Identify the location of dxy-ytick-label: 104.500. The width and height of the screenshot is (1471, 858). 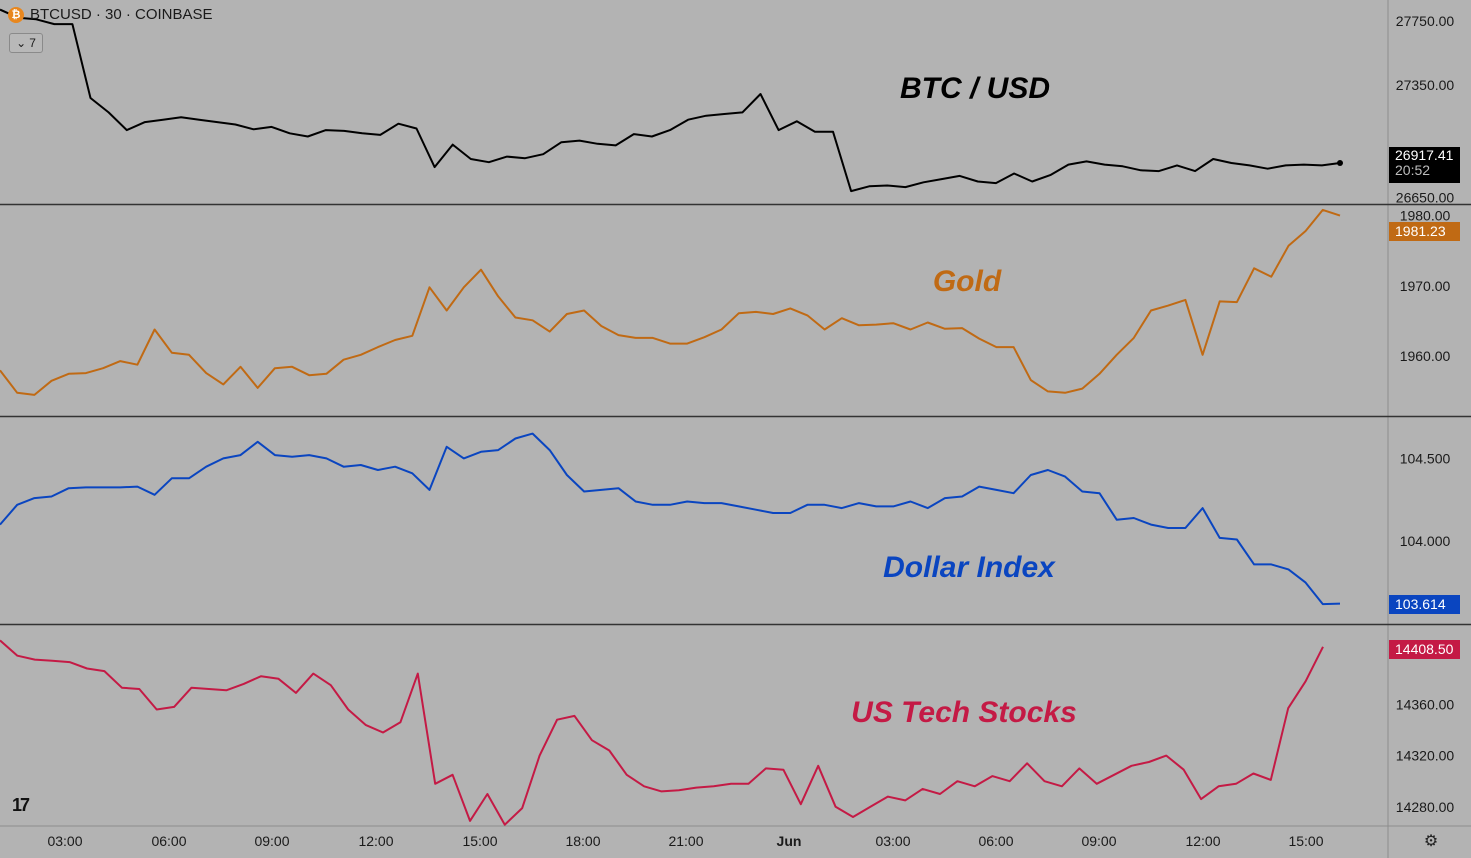
(1425, 458).